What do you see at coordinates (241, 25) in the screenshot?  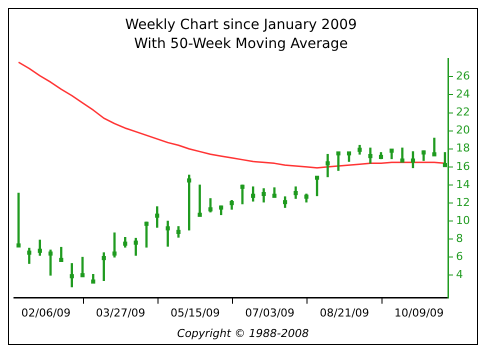 I see `chart-title: Weekly Chart since January 2009` at bounding box center [241, 25].